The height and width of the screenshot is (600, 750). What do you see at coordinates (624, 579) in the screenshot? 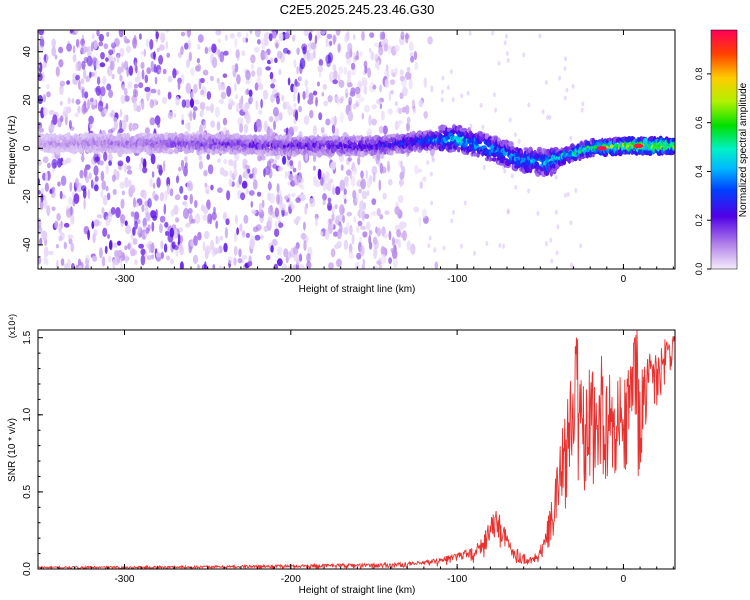
I see `snr-x-tick-label: 0` at bounding box center [624, 579].